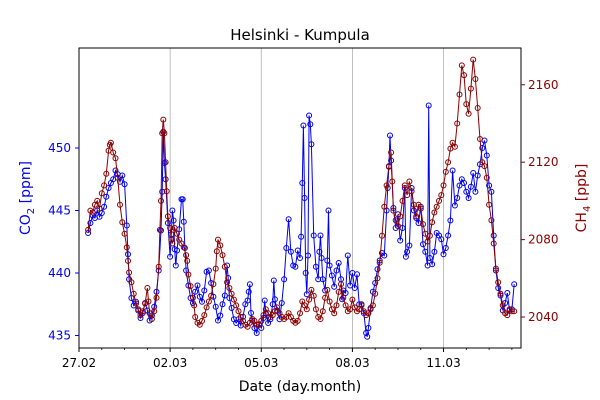 The image size is (600, 400). Describe the element at coordinates (27, 198) in the screenshot. I see `y-axis-left-title: CO2 [ppm]` at that location.